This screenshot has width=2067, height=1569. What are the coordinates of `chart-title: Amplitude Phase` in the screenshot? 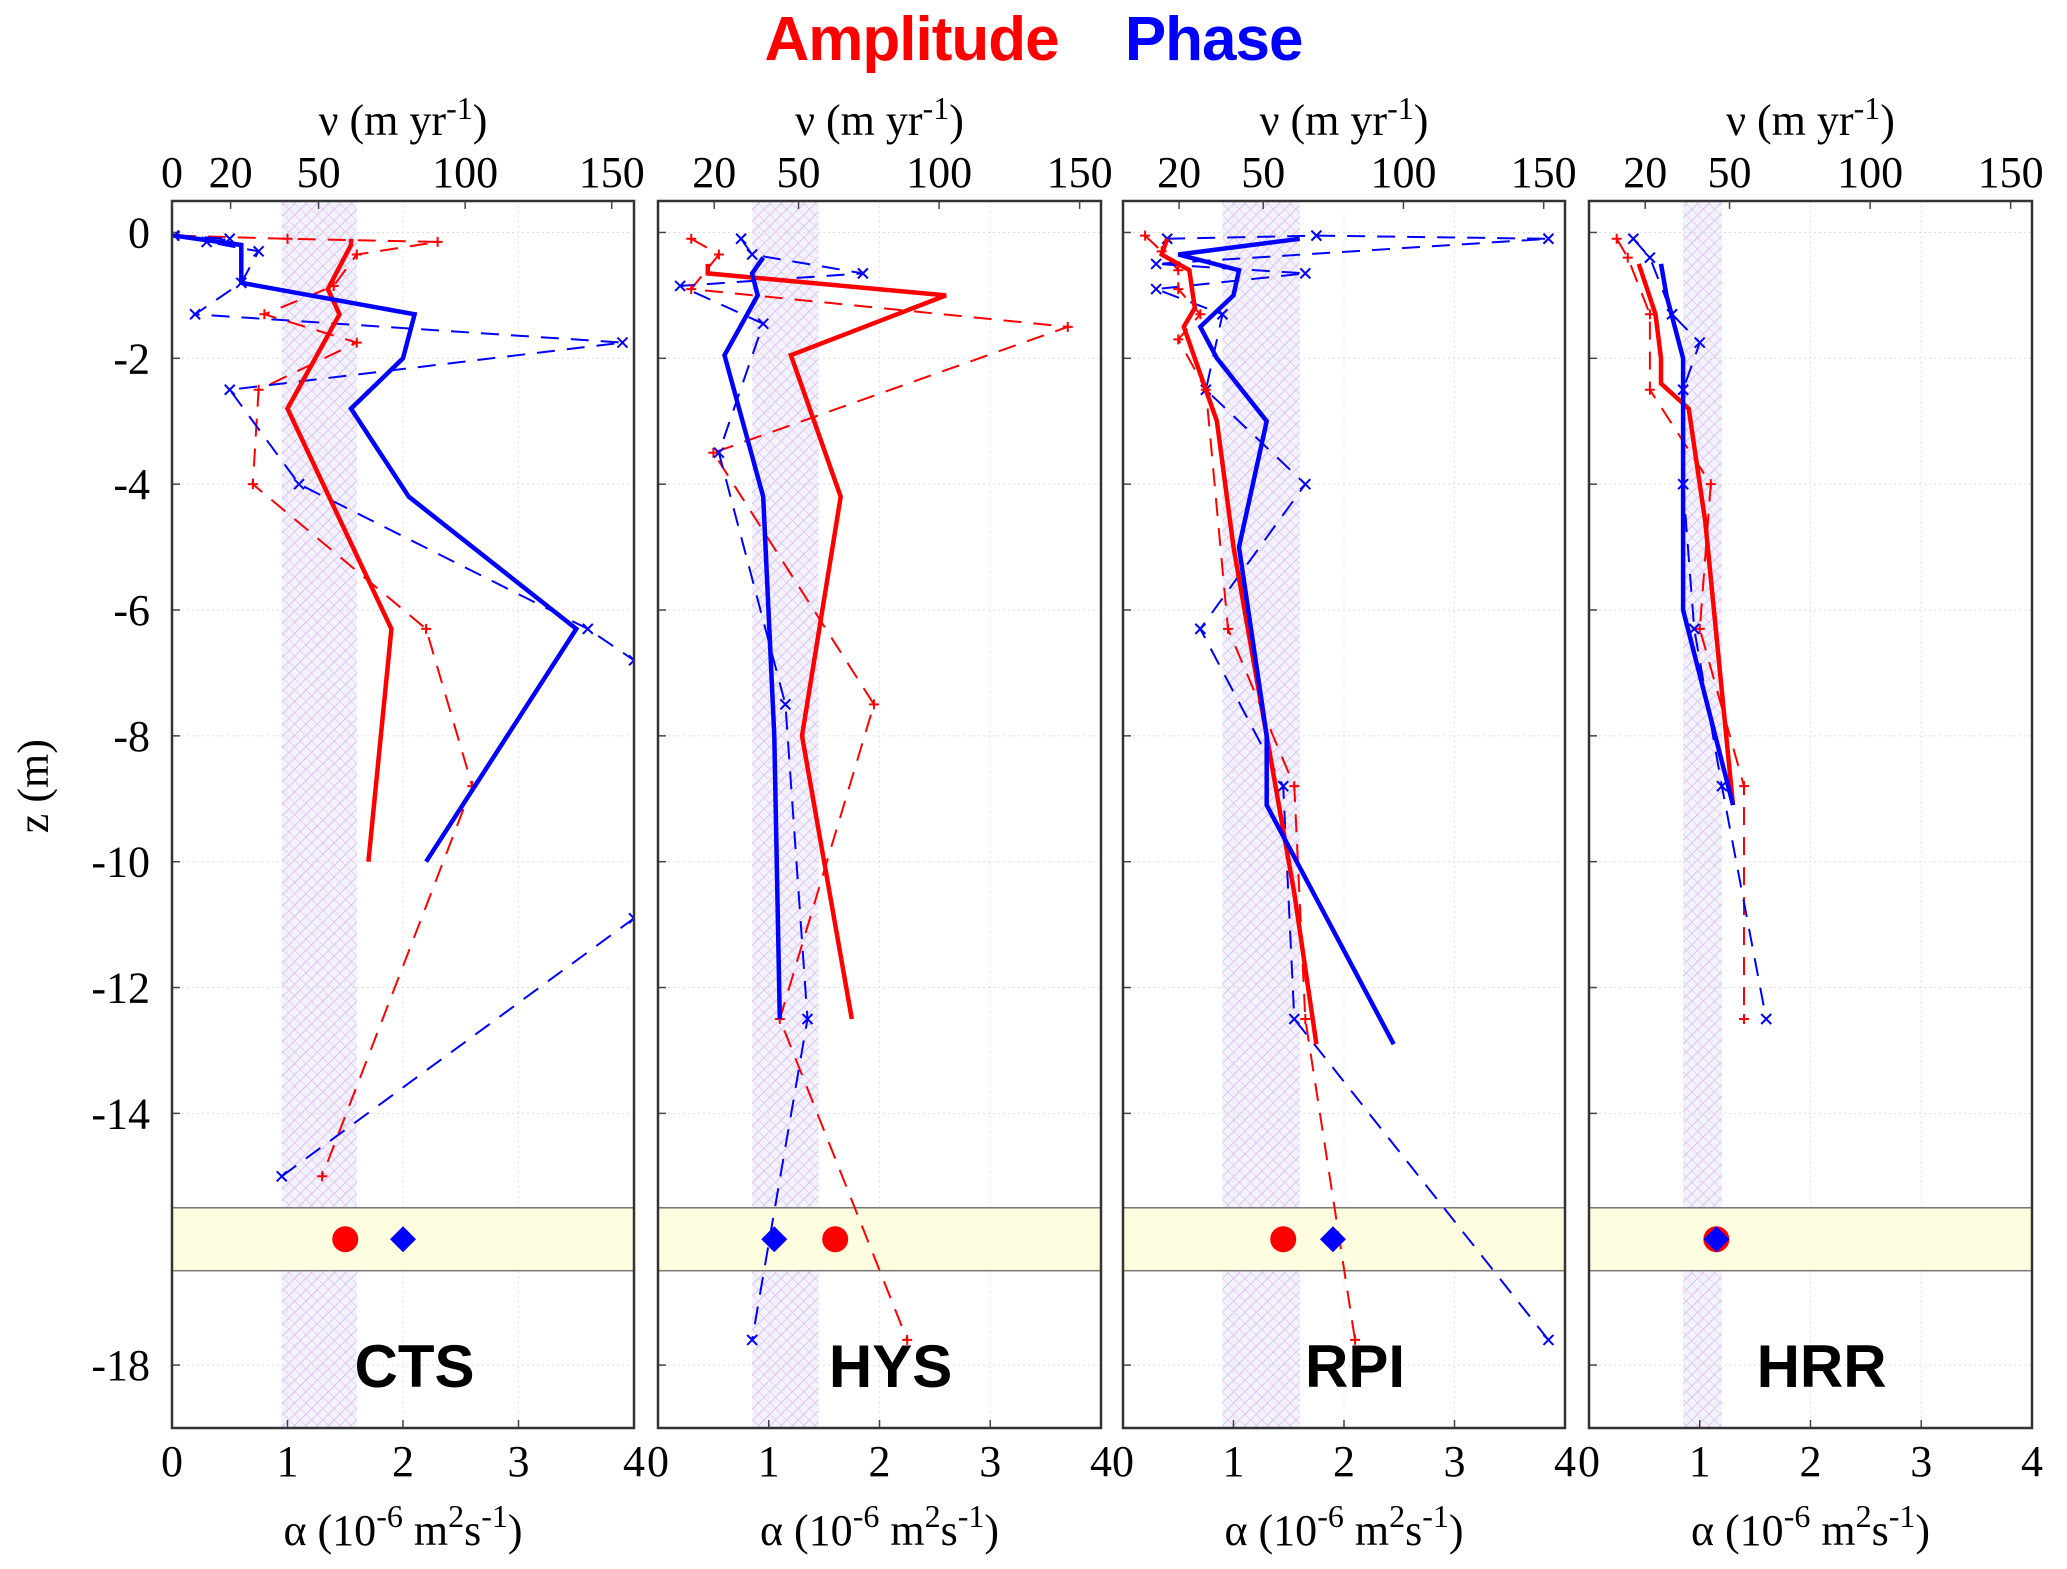 It's located at (1033, 39).